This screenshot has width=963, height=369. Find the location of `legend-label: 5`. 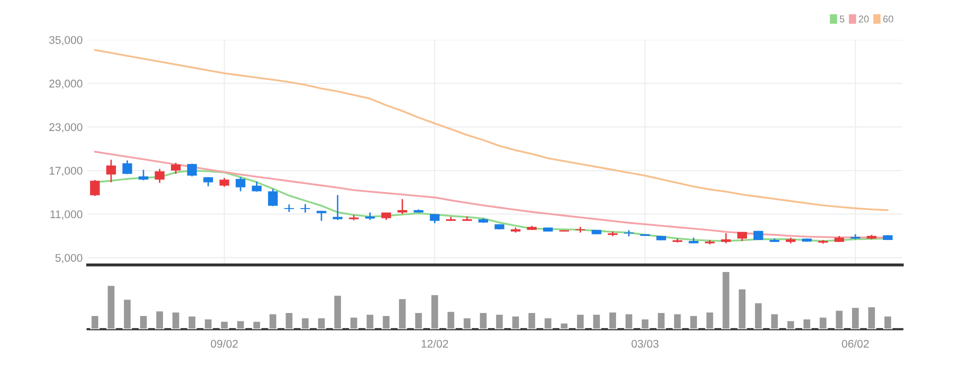

legend-label: 5 is located at coordinates (842, 19).